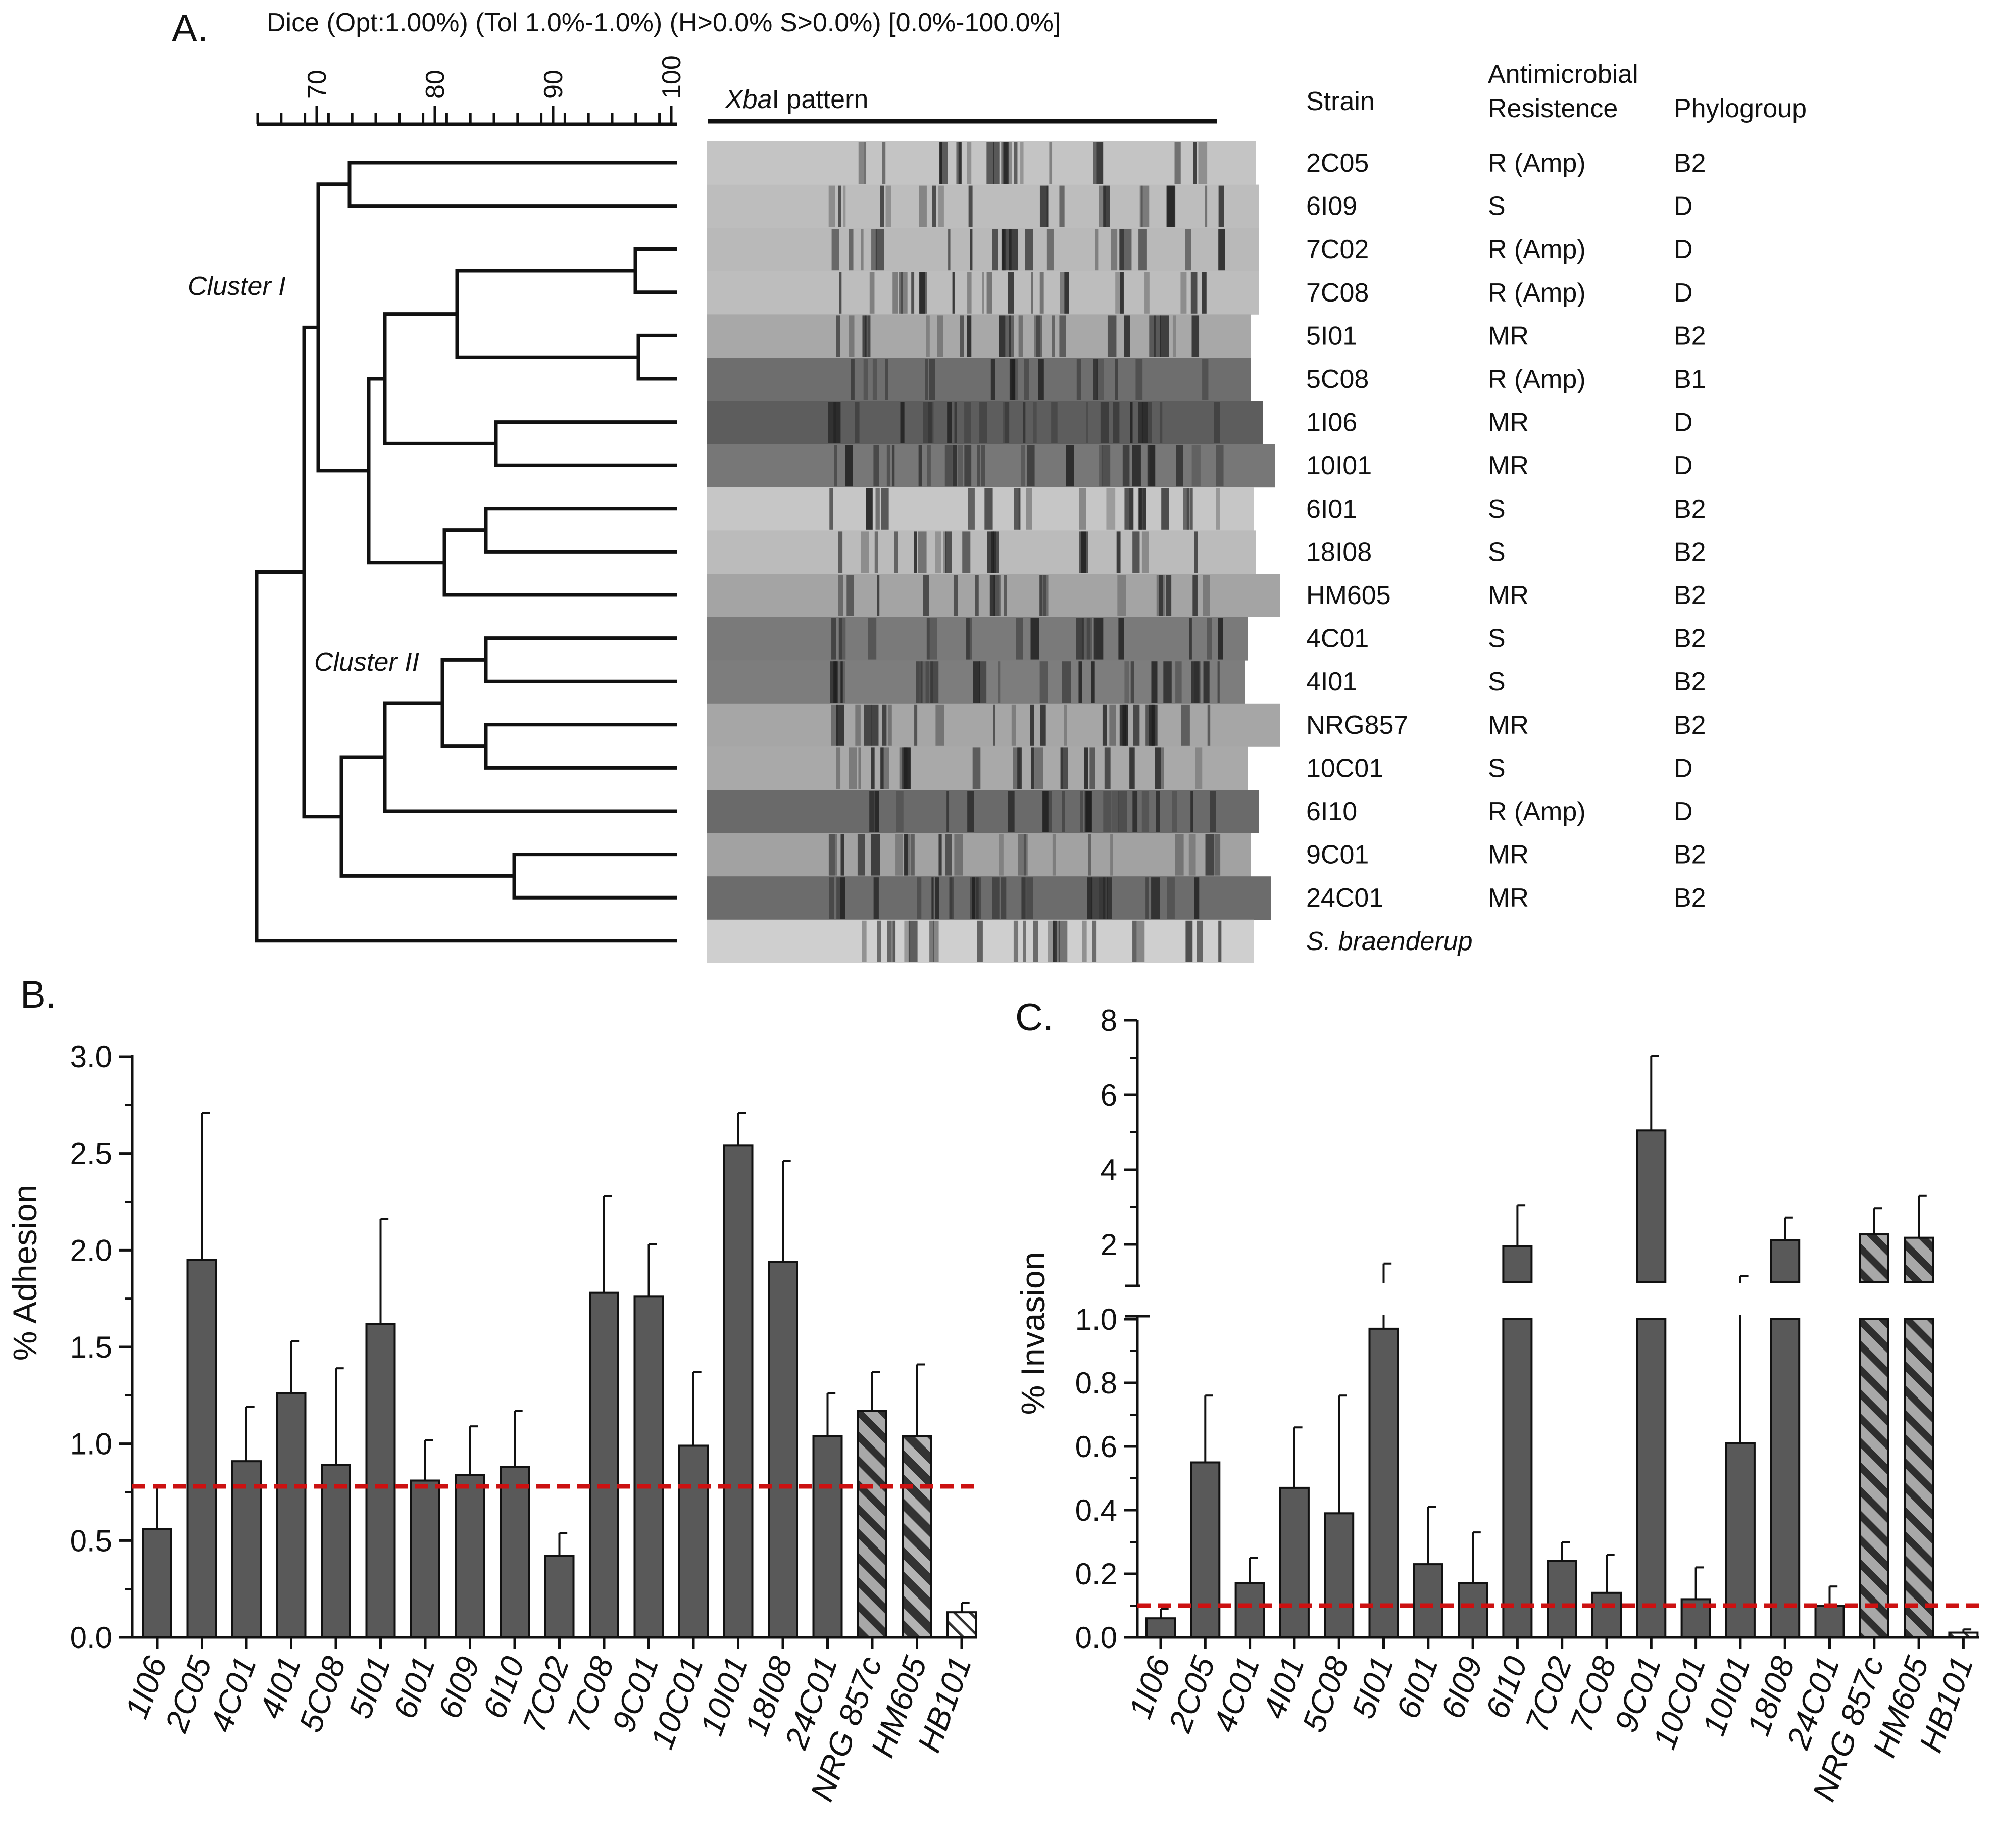 This screenshot has width=1994, height=1848. Describe the element at coordinates (1461, 1687) in the screenshot. I see `x-tick-label: 6I09` at that location.